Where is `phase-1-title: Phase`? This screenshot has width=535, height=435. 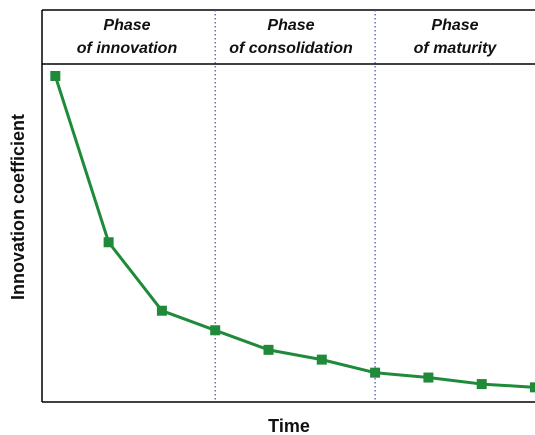
phase-1-title: Phase is located at coordinates (126, 25).